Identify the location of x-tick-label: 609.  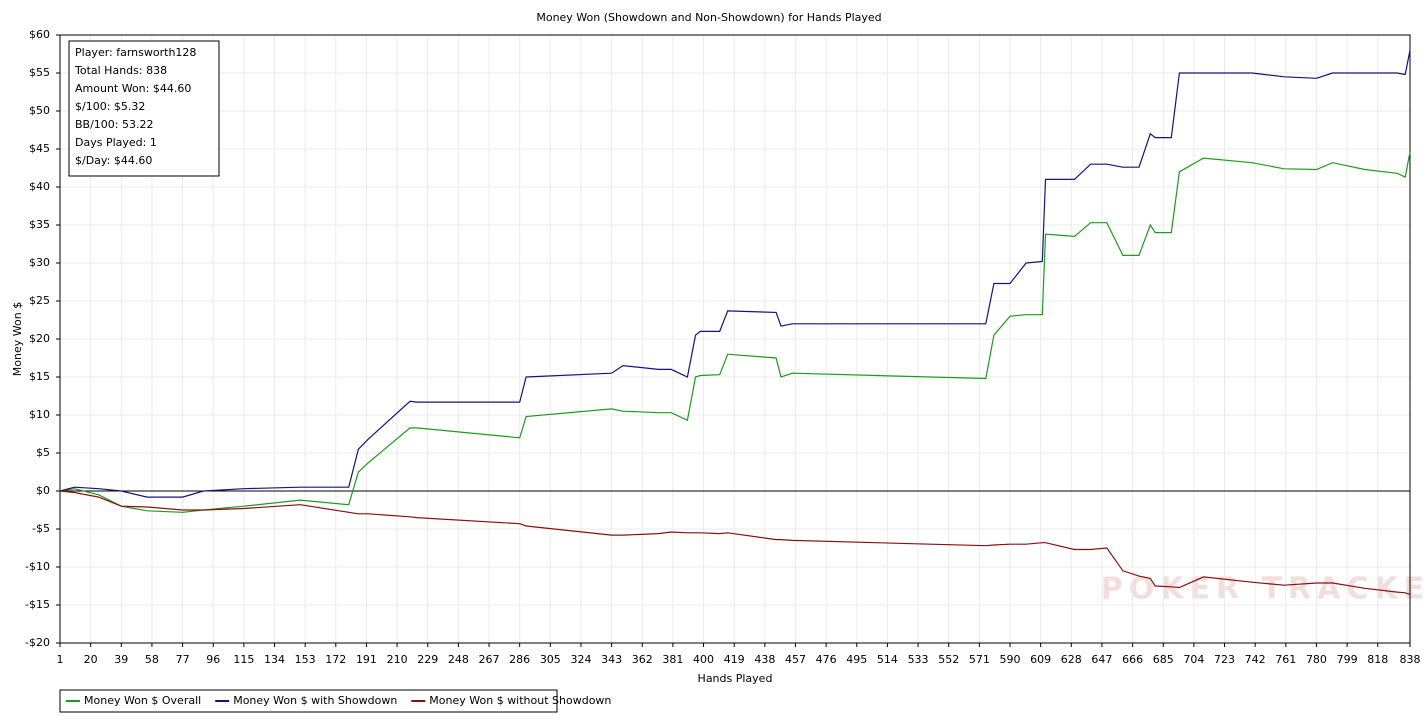
(1040, 659).